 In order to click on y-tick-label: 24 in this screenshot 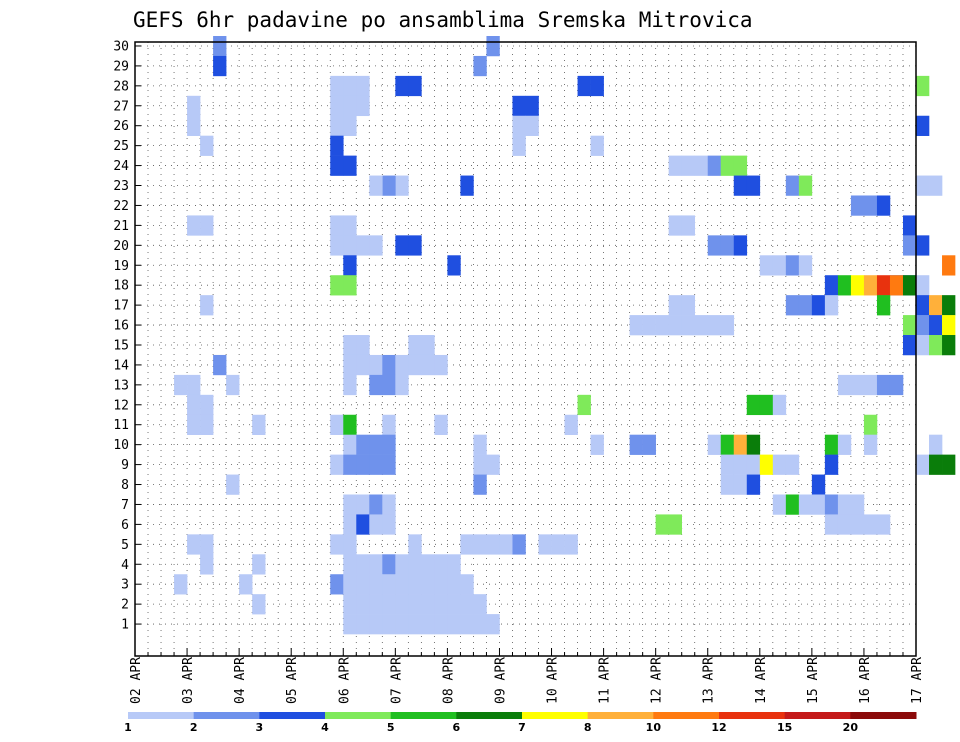, I will do `click(121, 166)`.